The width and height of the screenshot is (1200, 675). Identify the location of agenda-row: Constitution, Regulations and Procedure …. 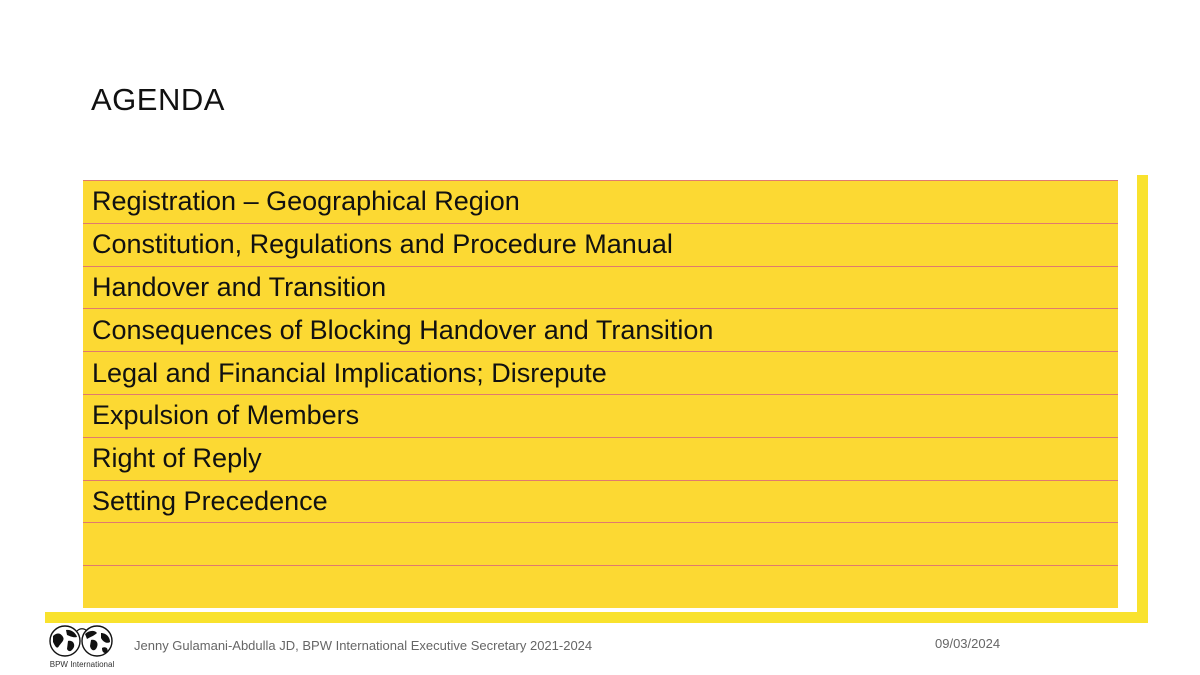
(600, 244).